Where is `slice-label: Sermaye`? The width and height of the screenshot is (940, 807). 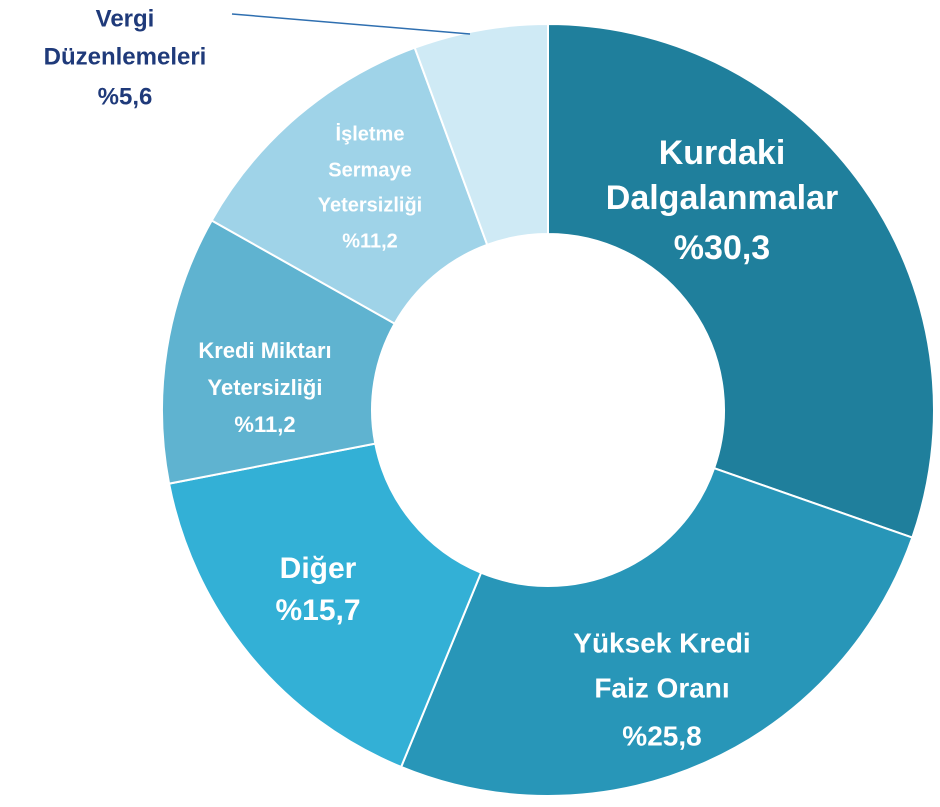
slice-label: Sermaye is located at coordinates (369, 170).